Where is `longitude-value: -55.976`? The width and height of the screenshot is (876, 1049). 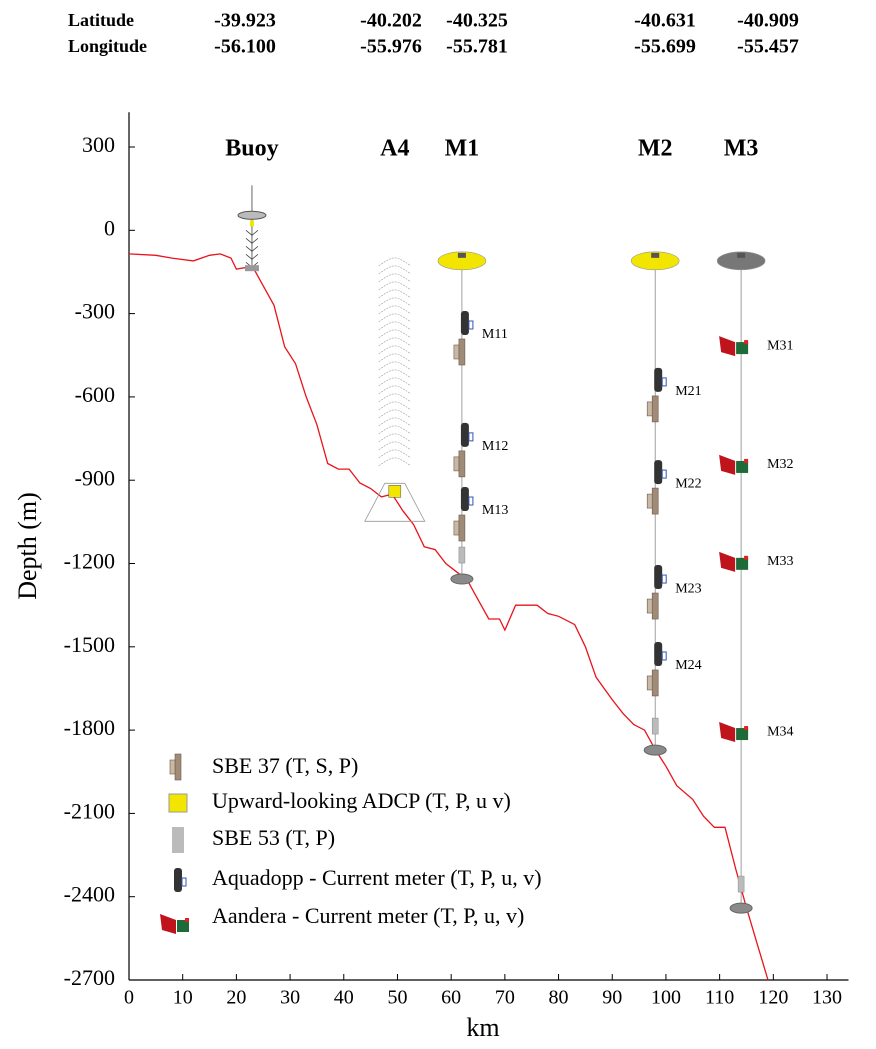
longitude-value: -55.976 is located at coordinates (391, 47).